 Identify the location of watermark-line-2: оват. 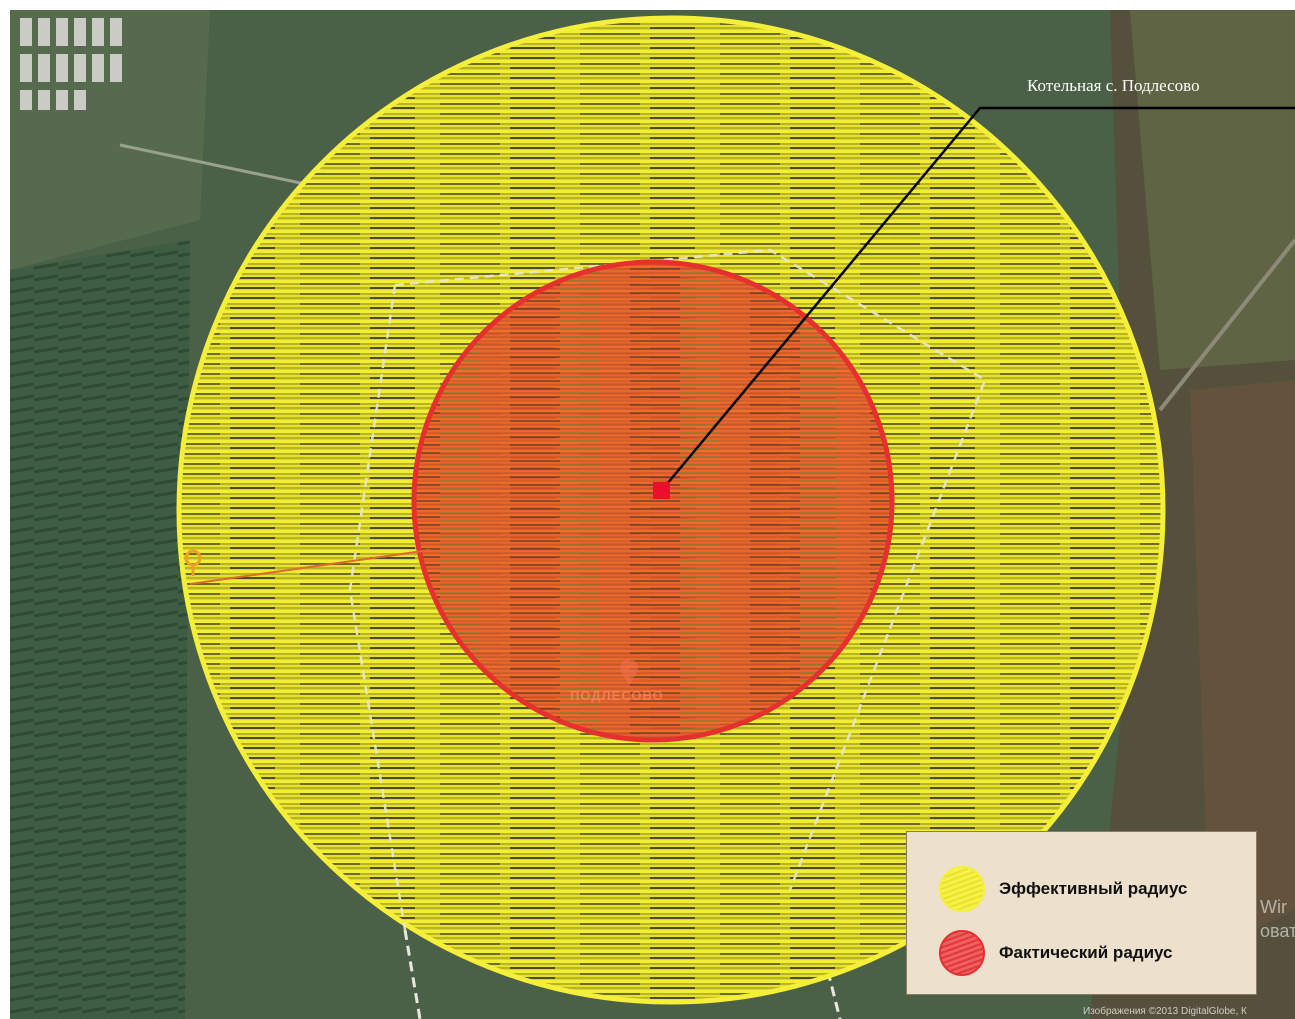
(1277, 931).